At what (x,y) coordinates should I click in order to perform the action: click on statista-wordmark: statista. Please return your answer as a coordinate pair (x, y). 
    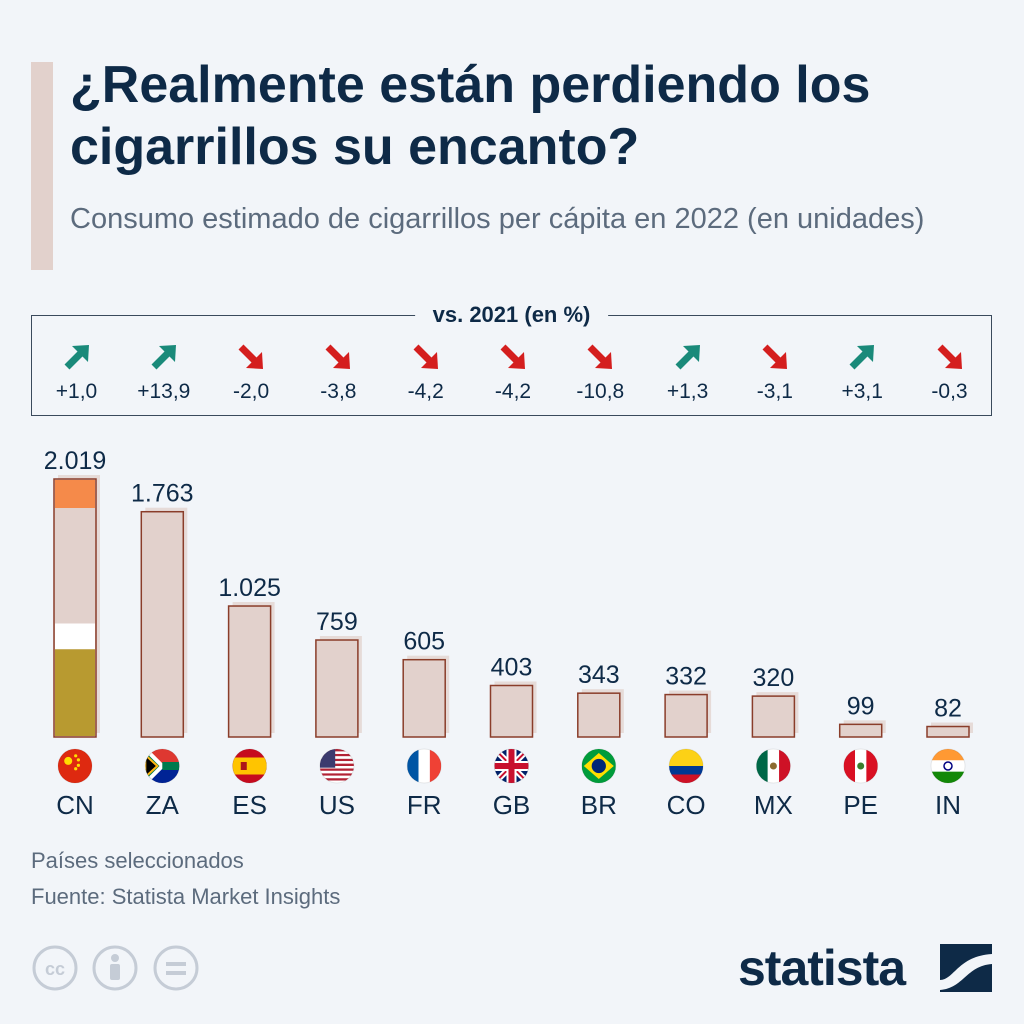
    Looking at the image, I should click on (822, 968).